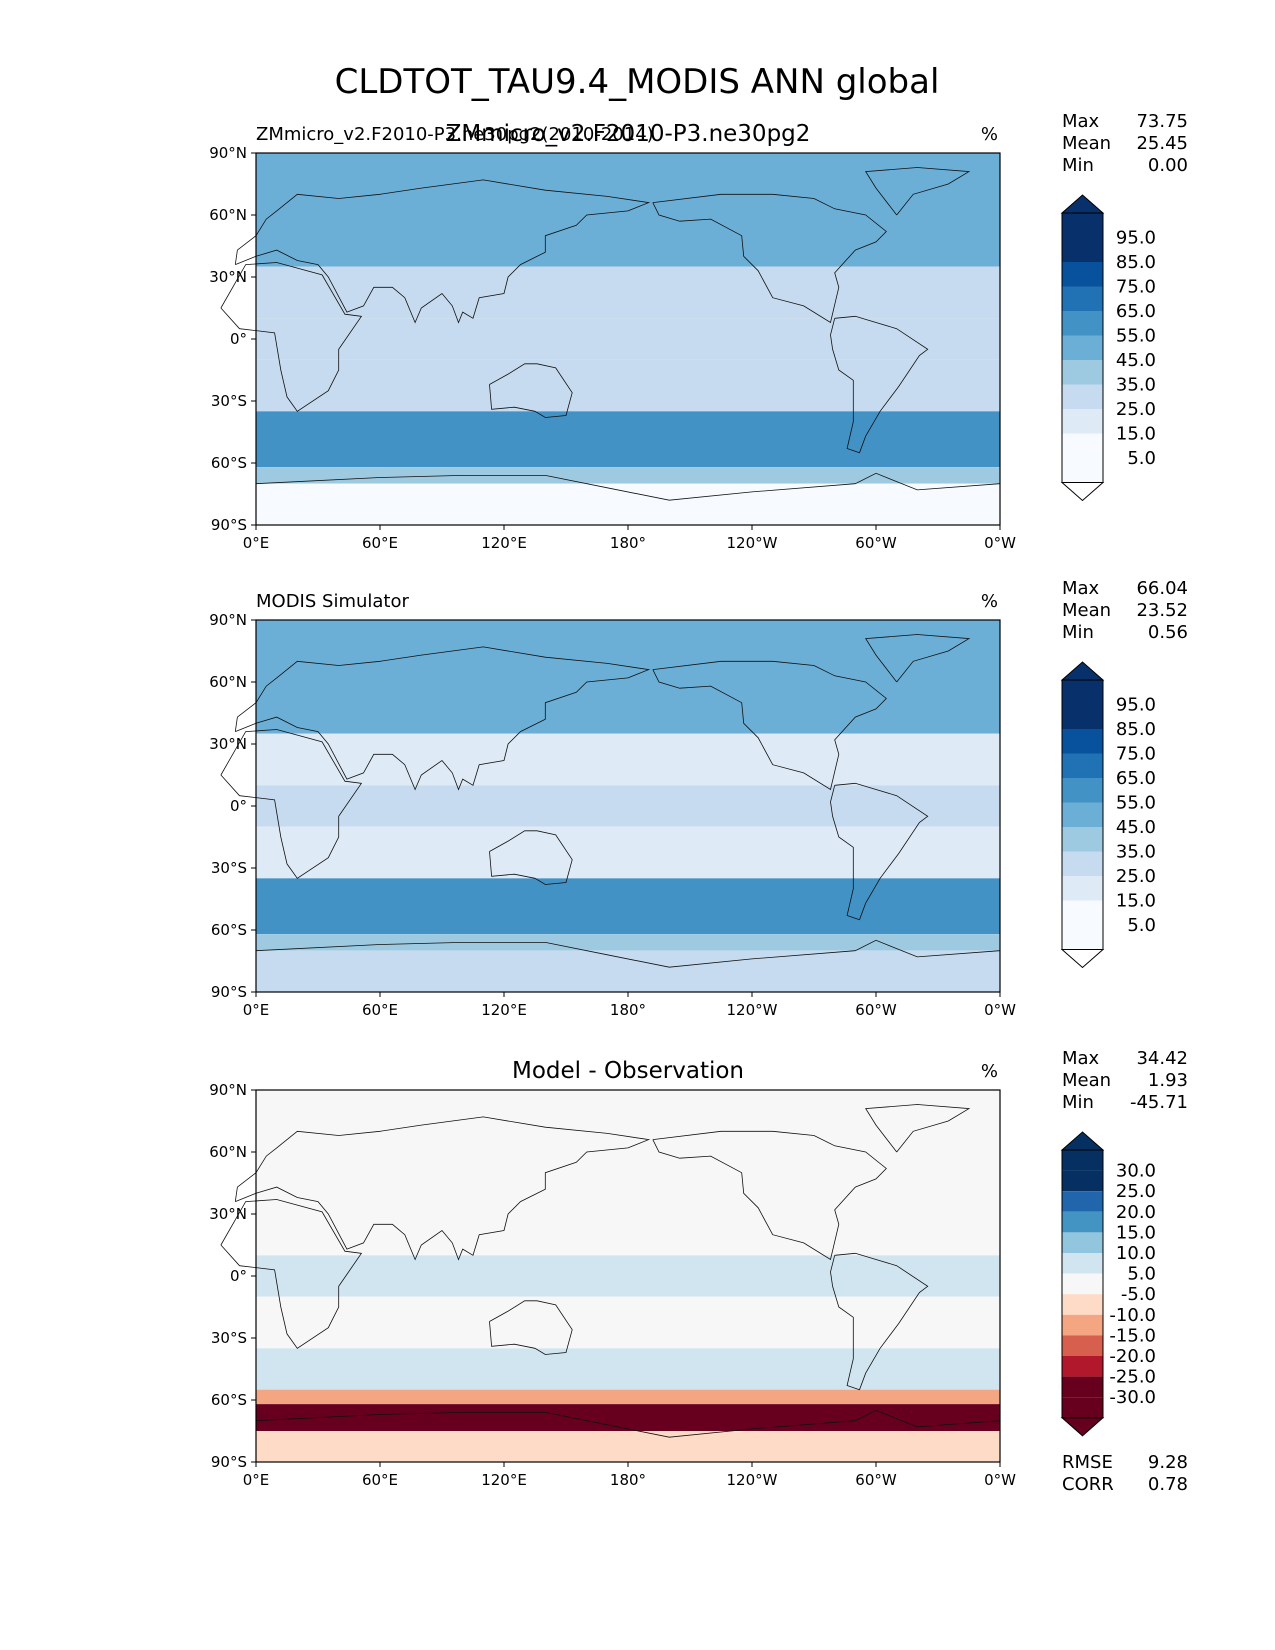 The height and width of the screenshot is (1650, 1275). Describe the element at coordinates (1078, 1102) in the screenshot. I see `stat-label: Min` at that location.